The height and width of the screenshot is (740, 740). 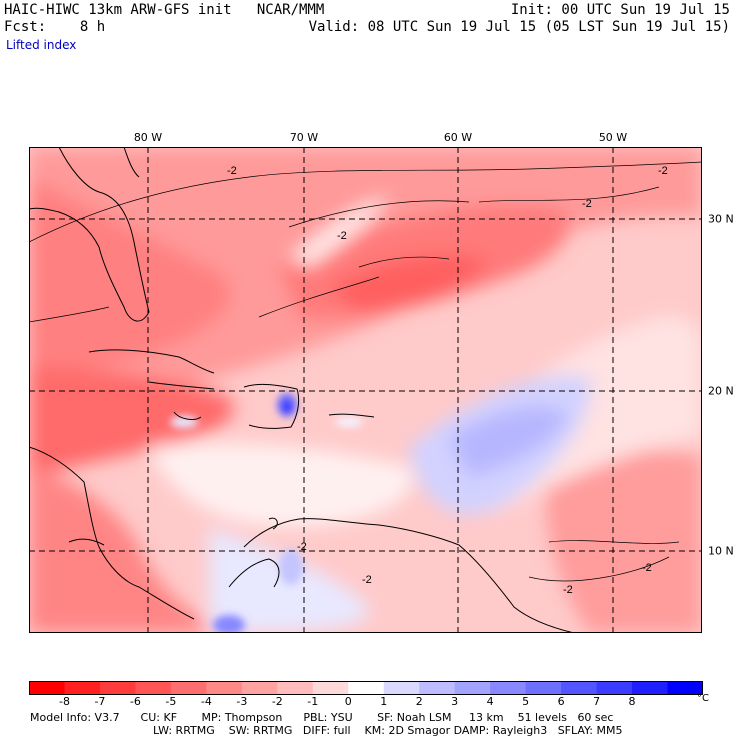 I want to click on color-scale-tick-label: -3, so click(x=242, y=701).